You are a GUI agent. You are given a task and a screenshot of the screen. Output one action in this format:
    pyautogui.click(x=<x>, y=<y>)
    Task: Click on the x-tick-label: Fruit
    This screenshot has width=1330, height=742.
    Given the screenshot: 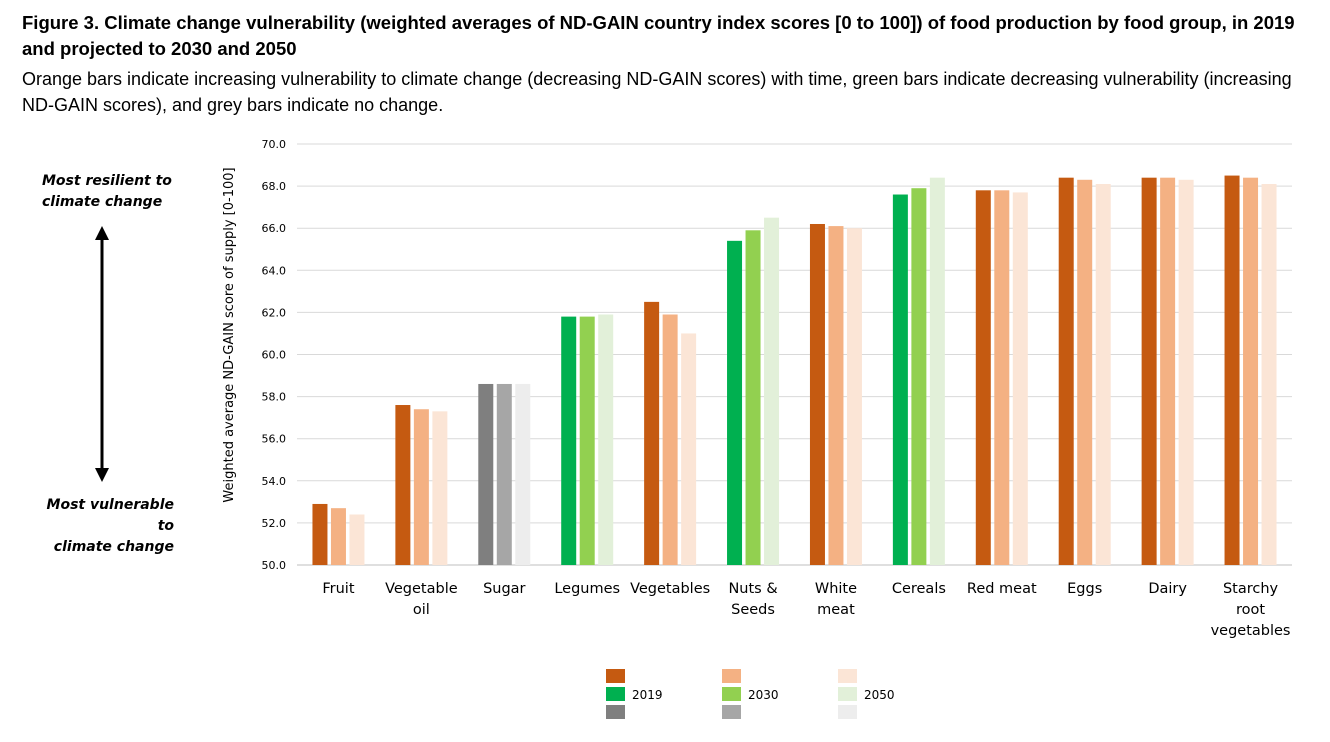 What is the action you would take?
    pyautogui.click(x=338, y=589)
    